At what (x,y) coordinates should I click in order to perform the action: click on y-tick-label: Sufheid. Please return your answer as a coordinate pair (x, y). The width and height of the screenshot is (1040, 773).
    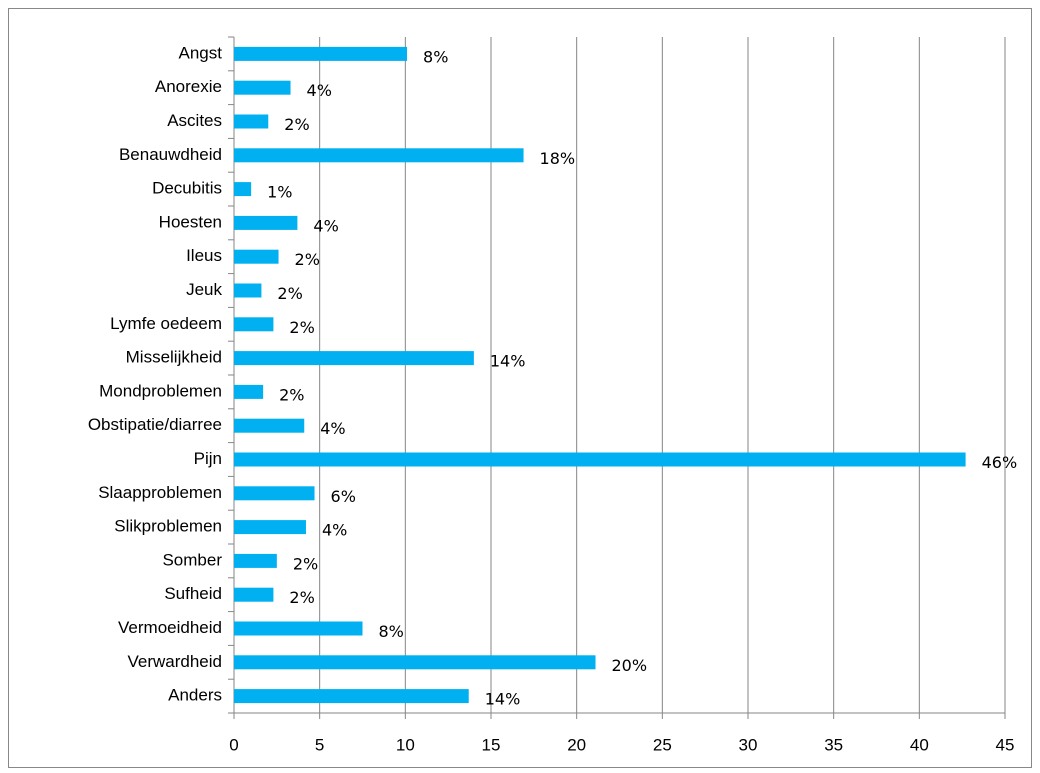
    Looking at the image, I should click on (193, 593).